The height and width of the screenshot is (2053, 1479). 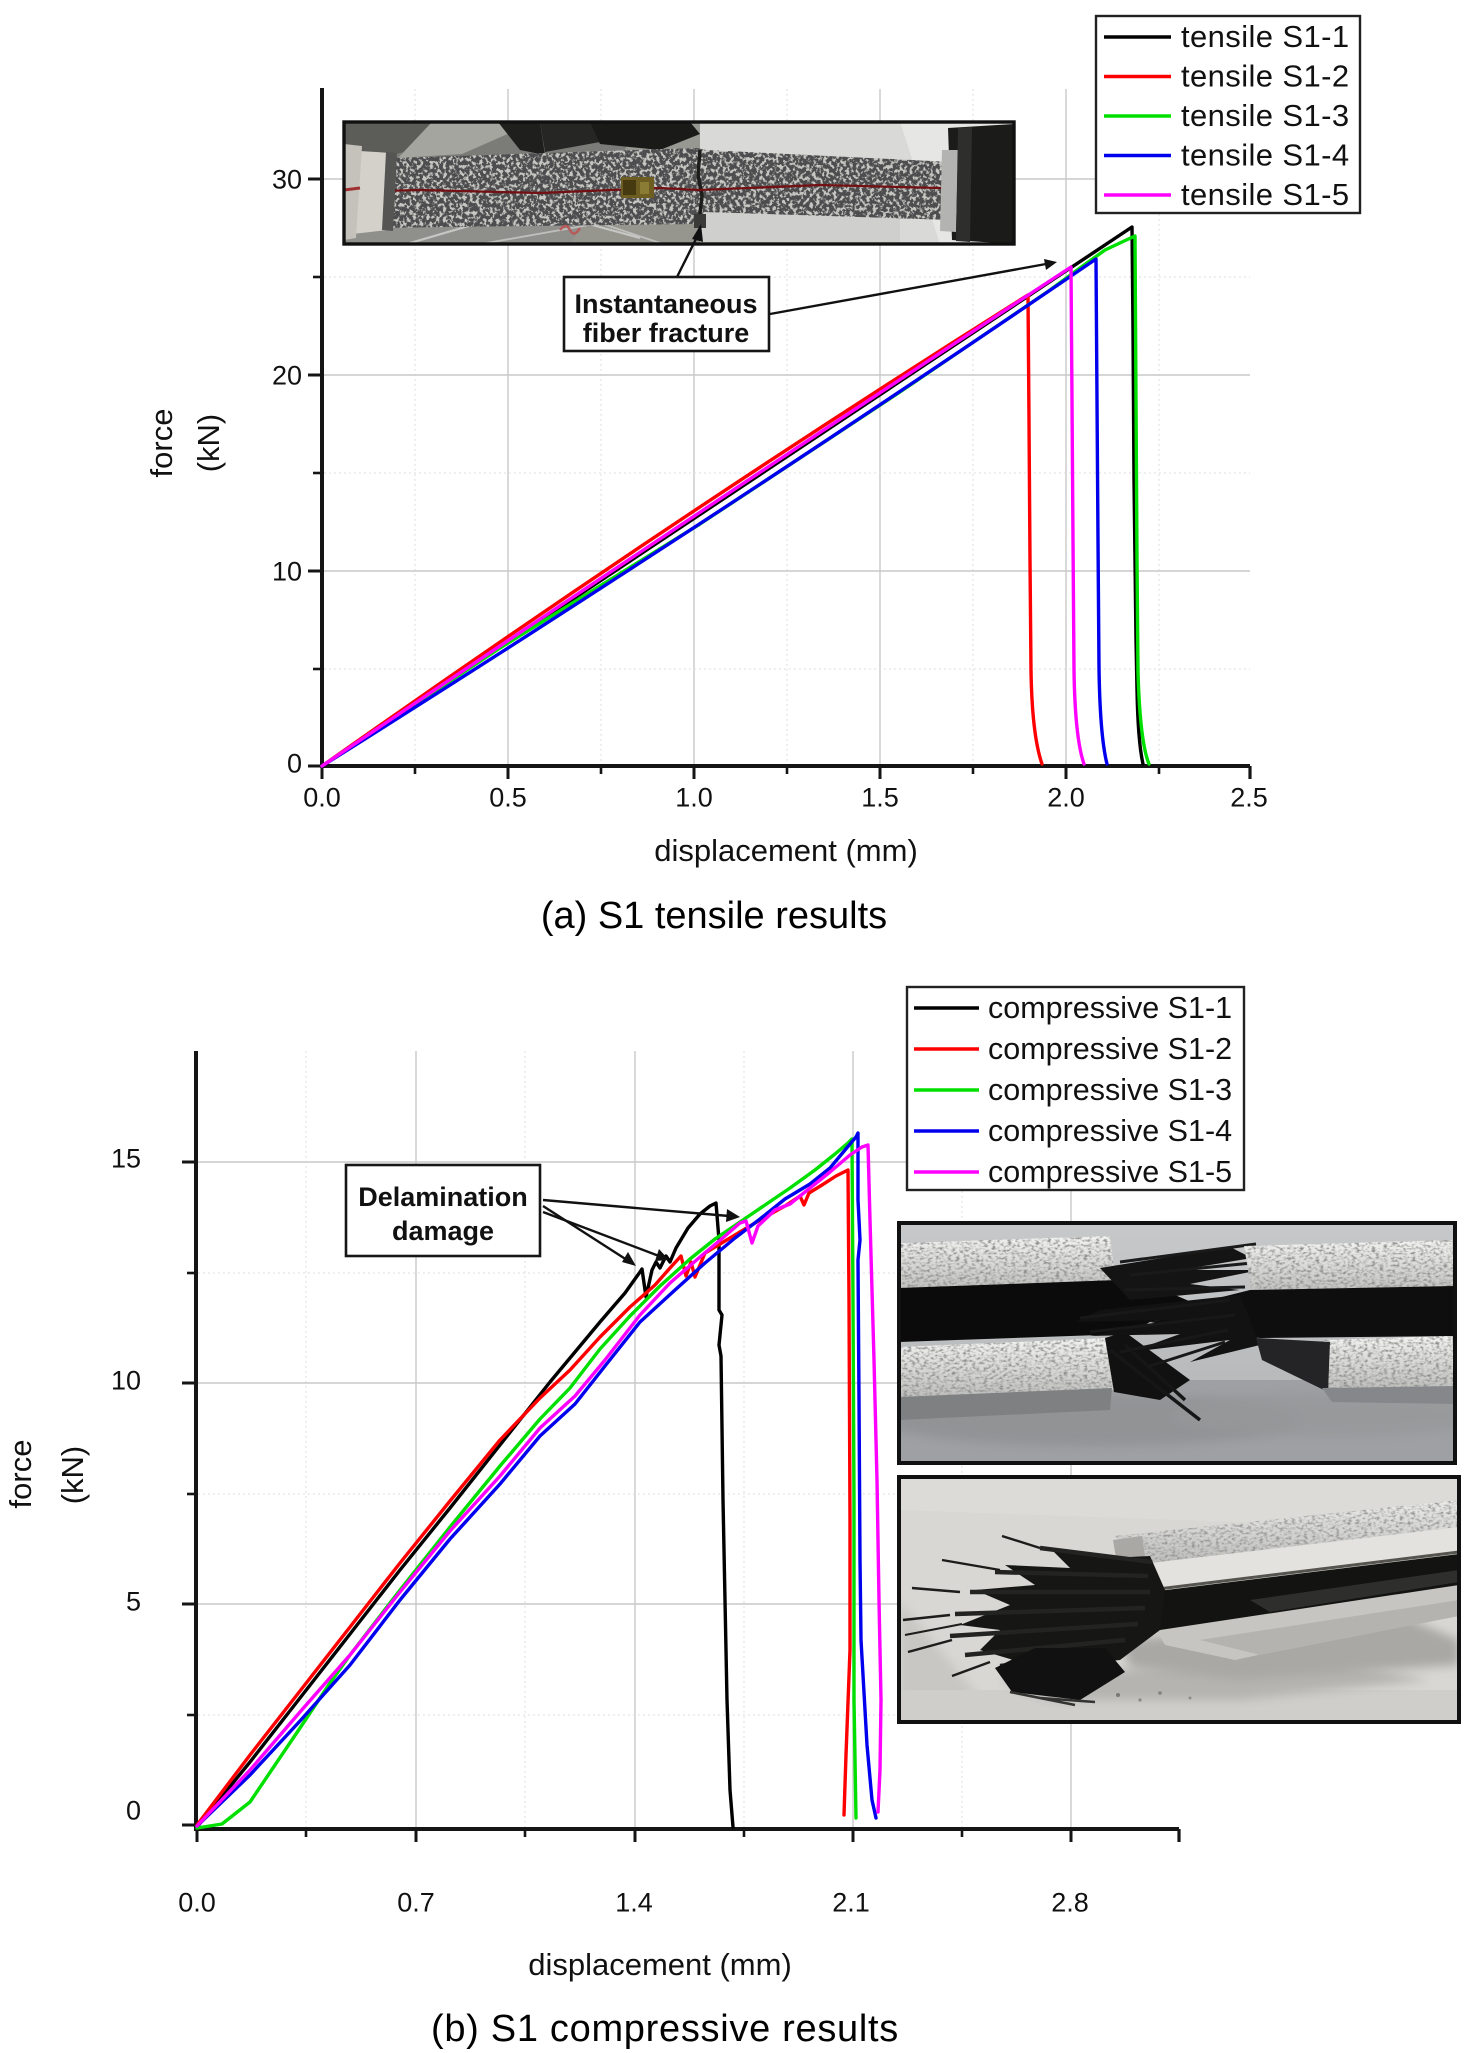 What do you see at coordinates (694, 798) in the screenshot?
I see `svg-text: 1.0` at bounding box center [694, 798].